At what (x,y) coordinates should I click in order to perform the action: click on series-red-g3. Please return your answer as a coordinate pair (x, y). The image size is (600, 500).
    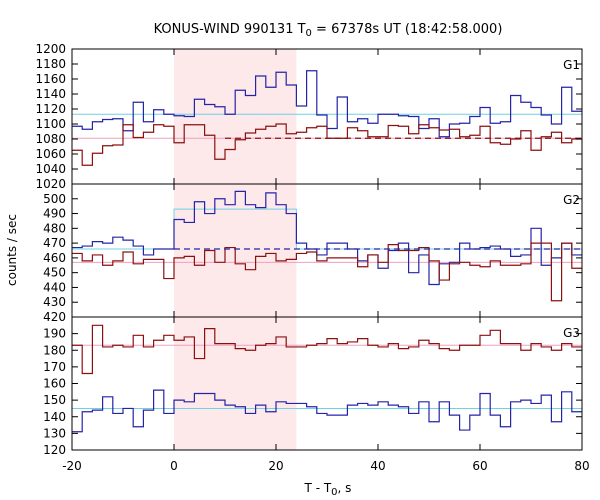
    Looking at the image, I should click on (327, 349).